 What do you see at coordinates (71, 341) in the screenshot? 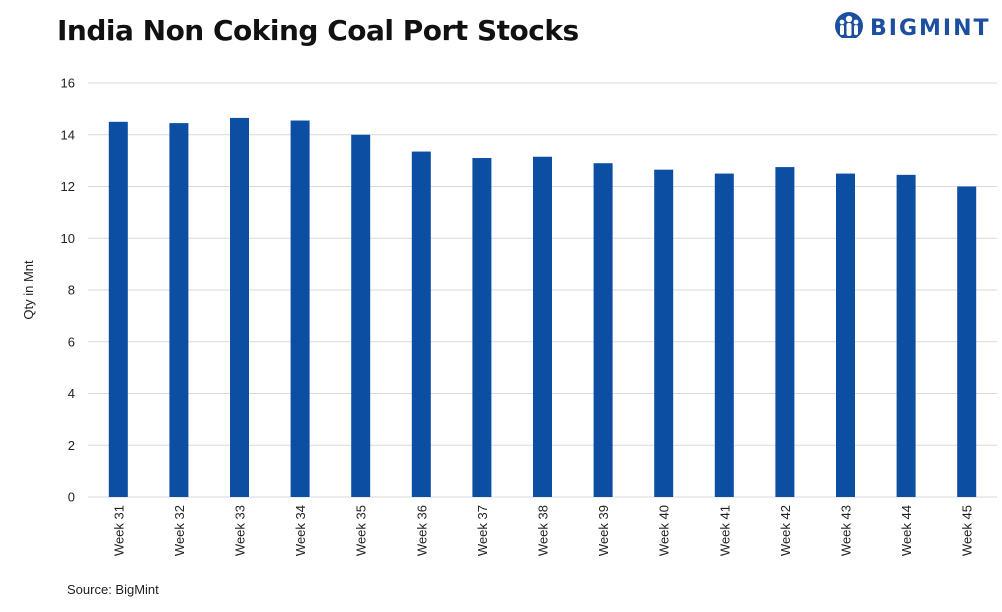
I see `y-tick-label: 6` at bounding box center [71, 341].